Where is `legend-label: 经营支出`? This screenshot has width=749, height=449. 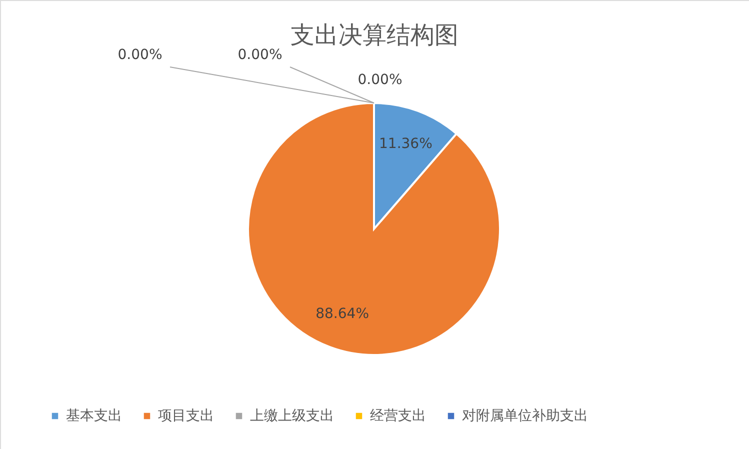
legend-label: 经营支出 is located at coordinates (398, 416).